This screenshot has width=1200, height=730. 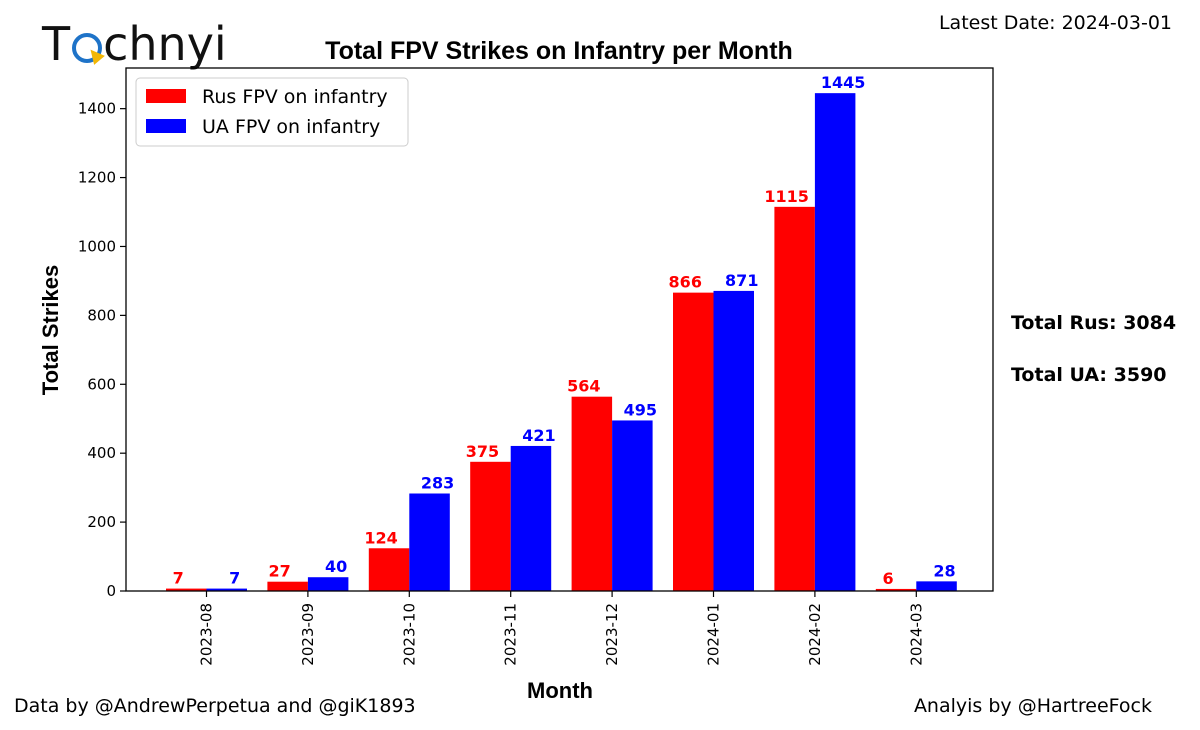 What do you see at coordinates (87, 48) in the screenshot?
I see `logo-cursor-icon` at bounding box center [87, 48].